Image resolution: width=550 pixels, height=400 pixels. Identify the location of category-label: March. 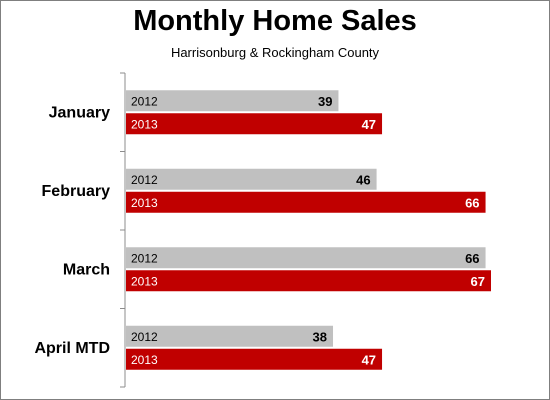
(86, 269).